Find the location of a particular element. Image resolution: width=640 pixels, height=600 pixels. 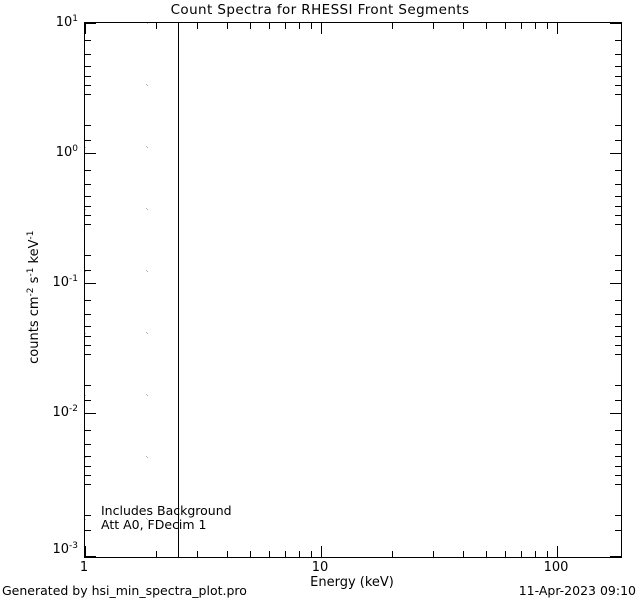

y-tick-label-1e-2: 10⁻² is located at coordinates (65, 412).